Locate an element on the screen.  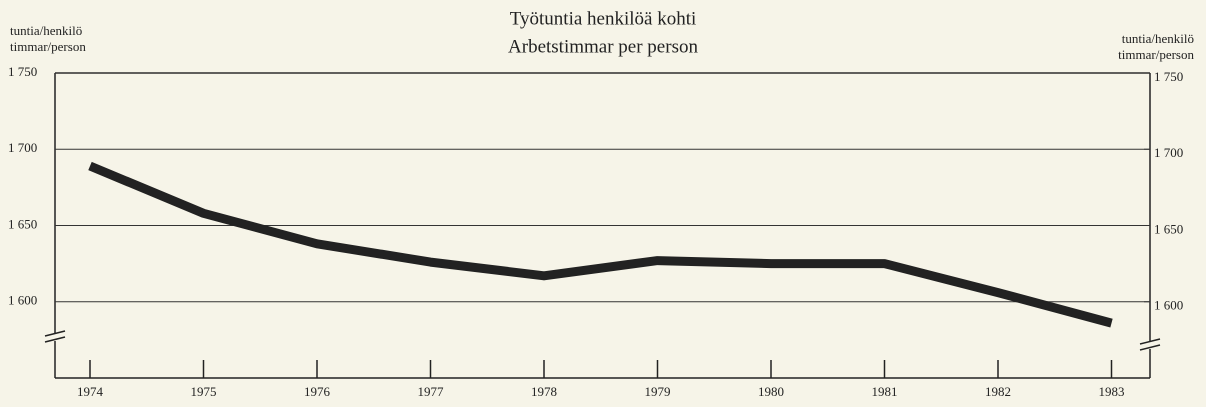
y2-tick-label: 1 750 is located at coordinates (1168, 76).